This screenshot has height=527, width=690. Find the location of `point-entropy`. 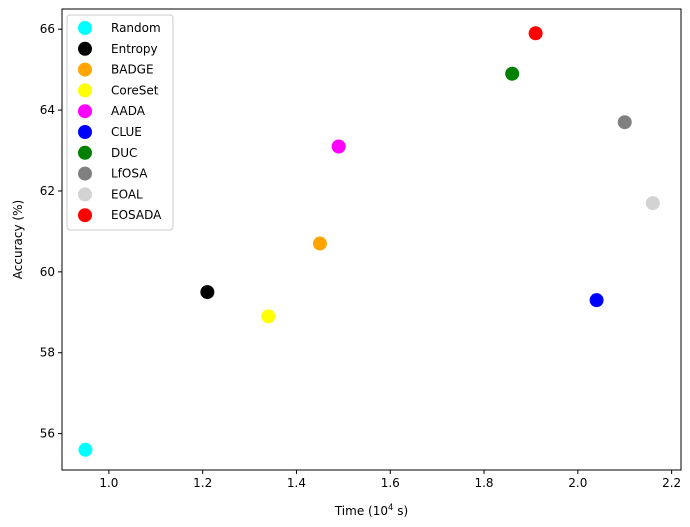

point-entropy is located at coordinates (207, 292).